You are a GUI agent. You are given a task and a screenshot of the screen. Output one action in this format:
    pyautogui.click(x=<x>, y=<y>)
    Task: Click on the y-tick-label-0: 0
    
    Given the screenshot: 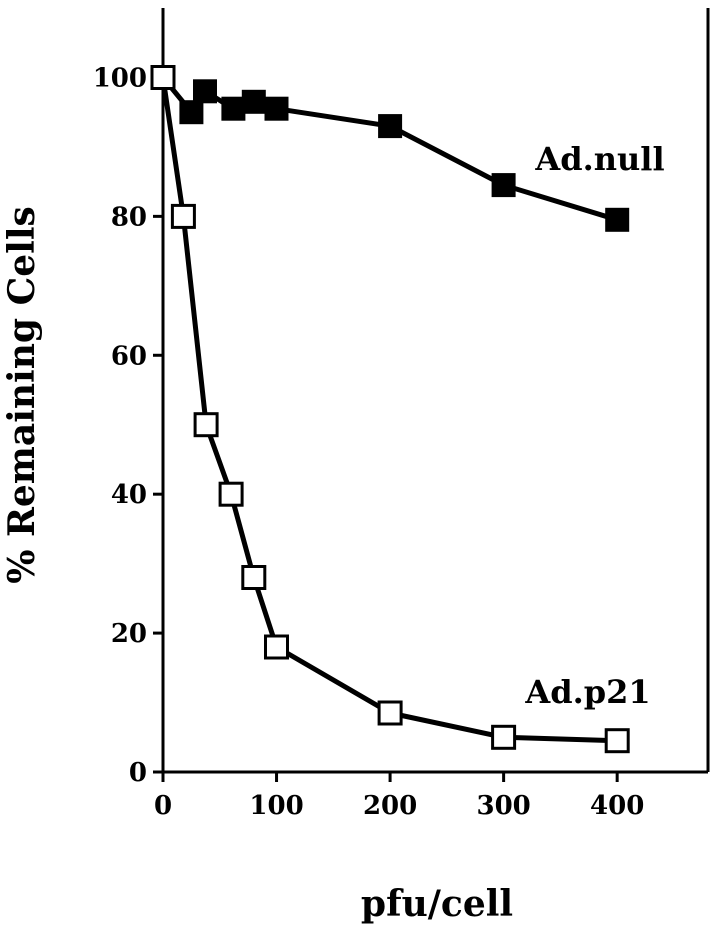 What is the action you would take?
    pyautogui.click(x=138, y=773)
    